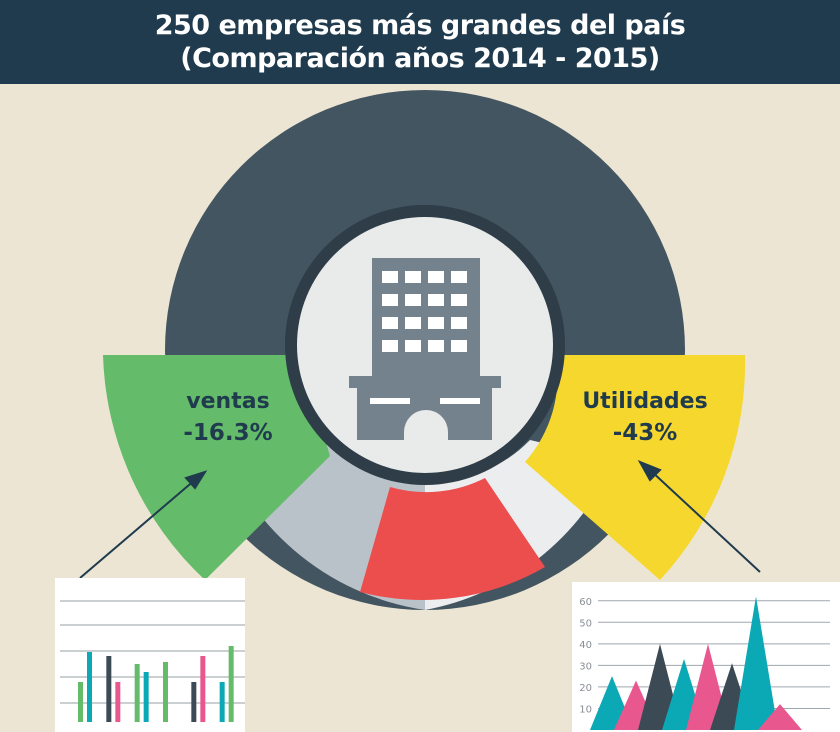  Describe the element at coordinates (635, 467) in the screenshot. I see `segment-utilidades` at that location.